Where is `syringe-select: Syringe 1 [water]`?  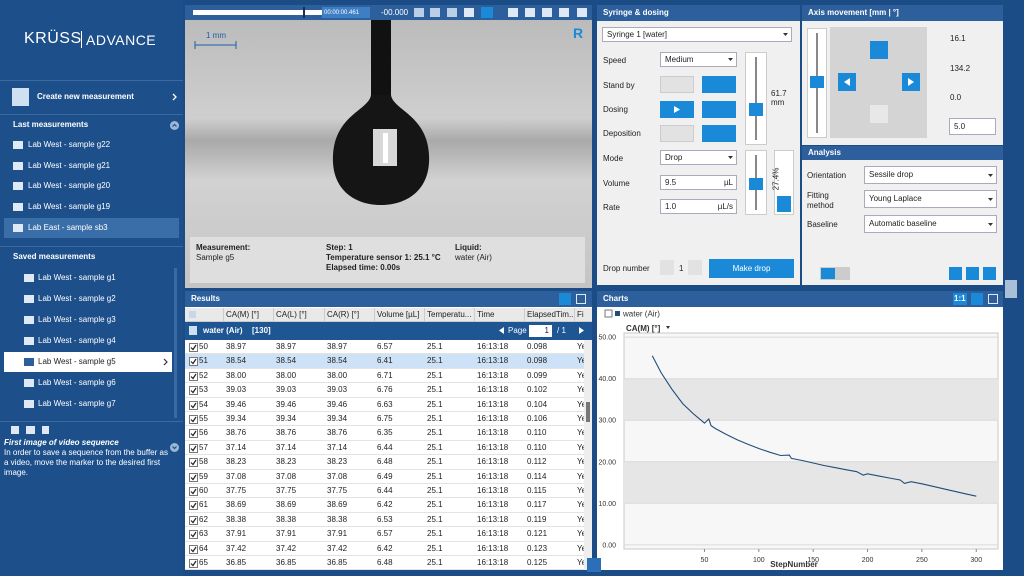 syringe-select: Syringe 1 [water] is located at coordinates (697, 34).